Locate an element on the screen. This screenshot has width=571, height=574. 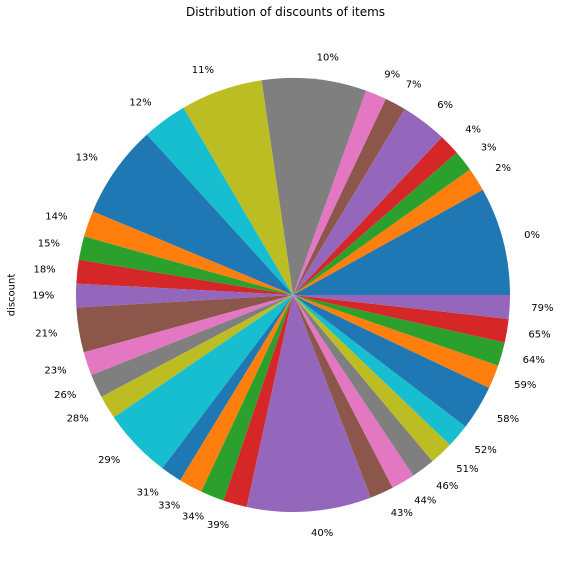
slice-label: 29% is located at coordinates (109, 460).